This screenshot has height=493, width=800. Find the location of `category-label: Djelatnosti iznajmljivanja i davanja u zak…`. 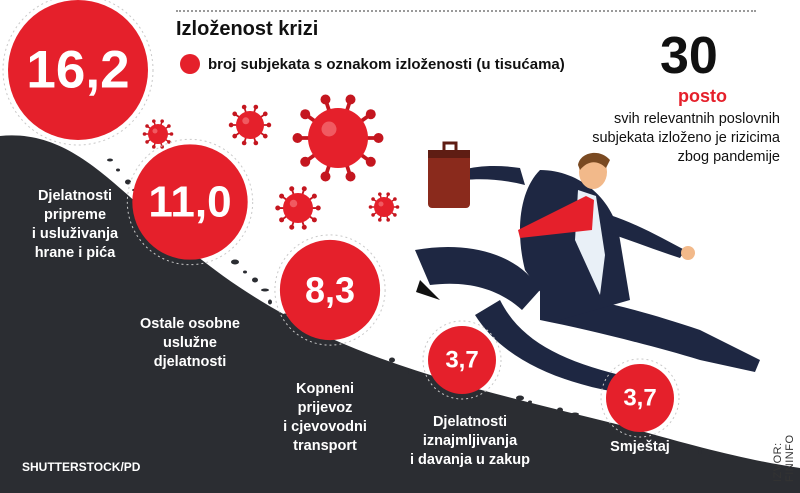

category-label: Djelatnosti iznajmljivanja i davanja u zak… is located at coordinates (470, 441).